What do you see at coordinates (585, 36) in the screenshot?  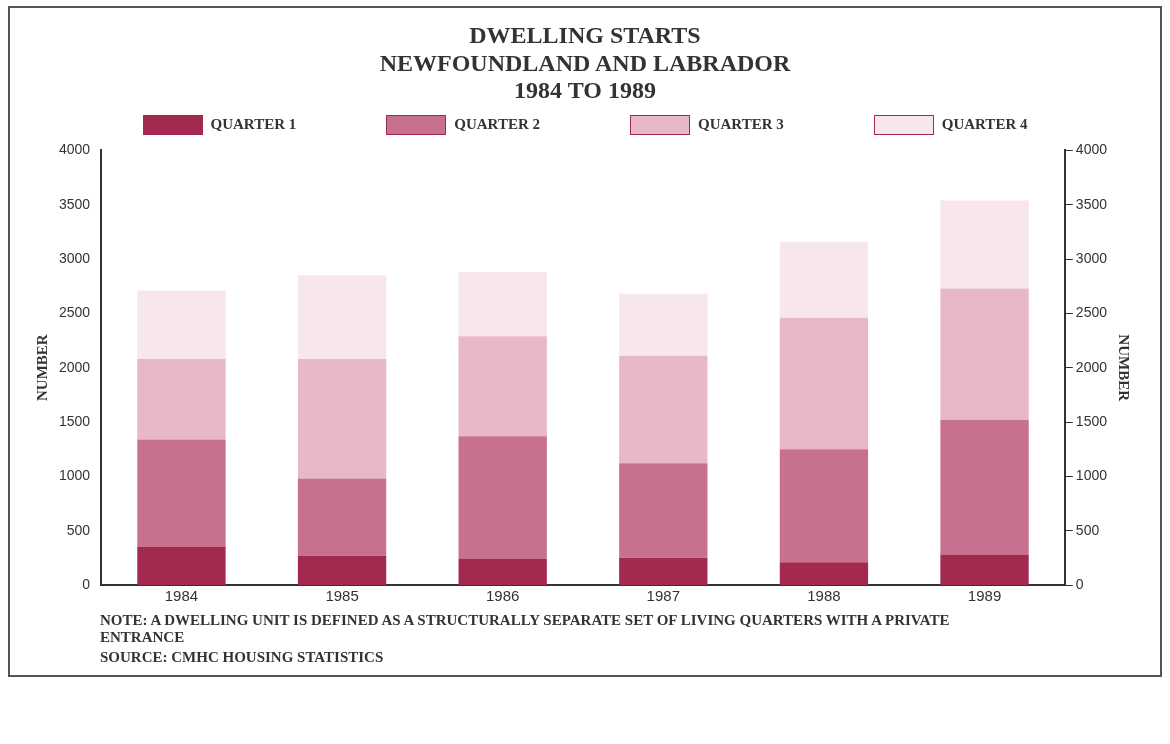 I see `chart-title: DWELLING STARTS` at bounding box center [585, 36].